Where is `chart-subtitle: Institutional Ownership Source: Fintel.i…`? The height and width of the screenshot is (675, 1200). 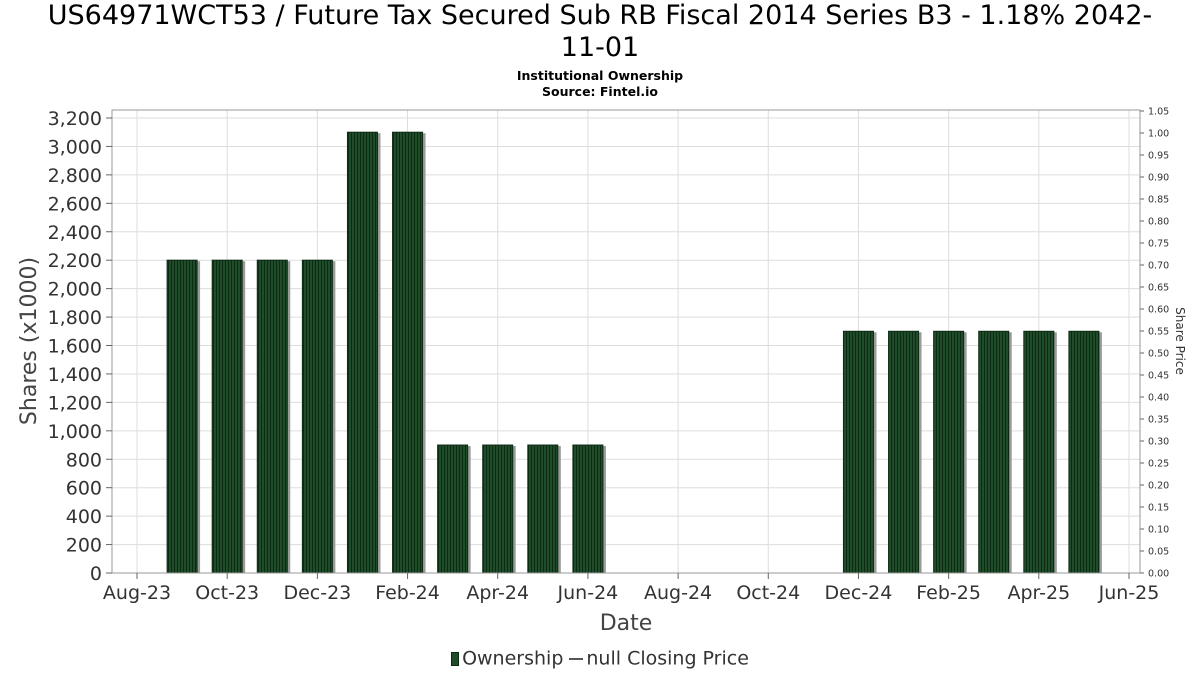
chart-subtitle: Institutional Ownership Source: Fintel.i… is located at coordinates (600, 84).